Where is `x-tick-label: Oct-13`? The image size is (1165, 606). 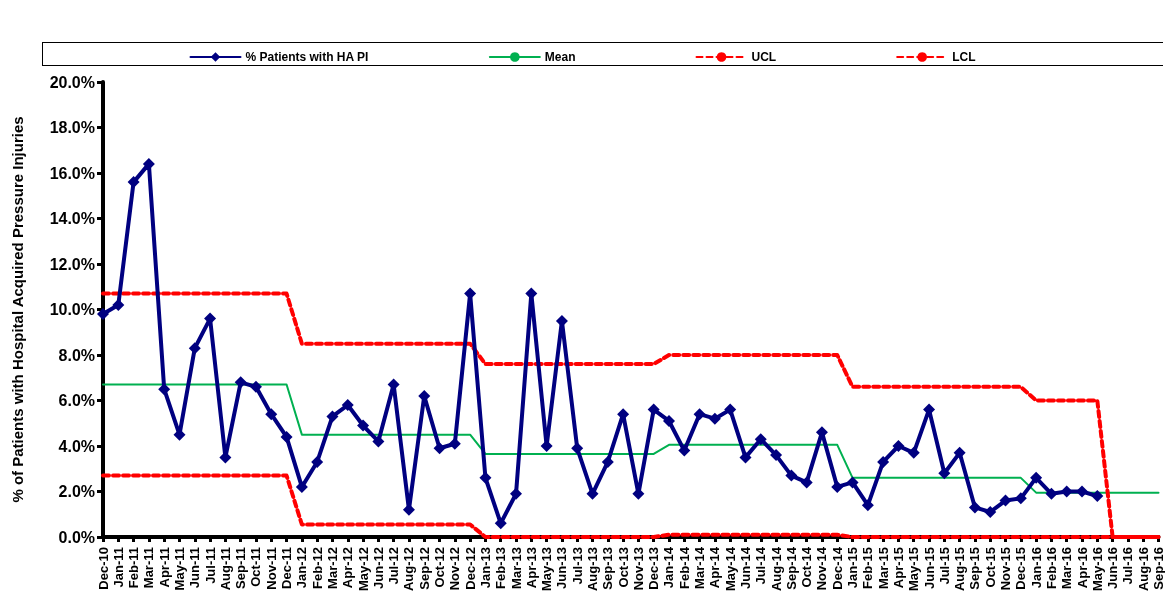
x-tick-label: Oct-13 is located at coordinates (623, 567).